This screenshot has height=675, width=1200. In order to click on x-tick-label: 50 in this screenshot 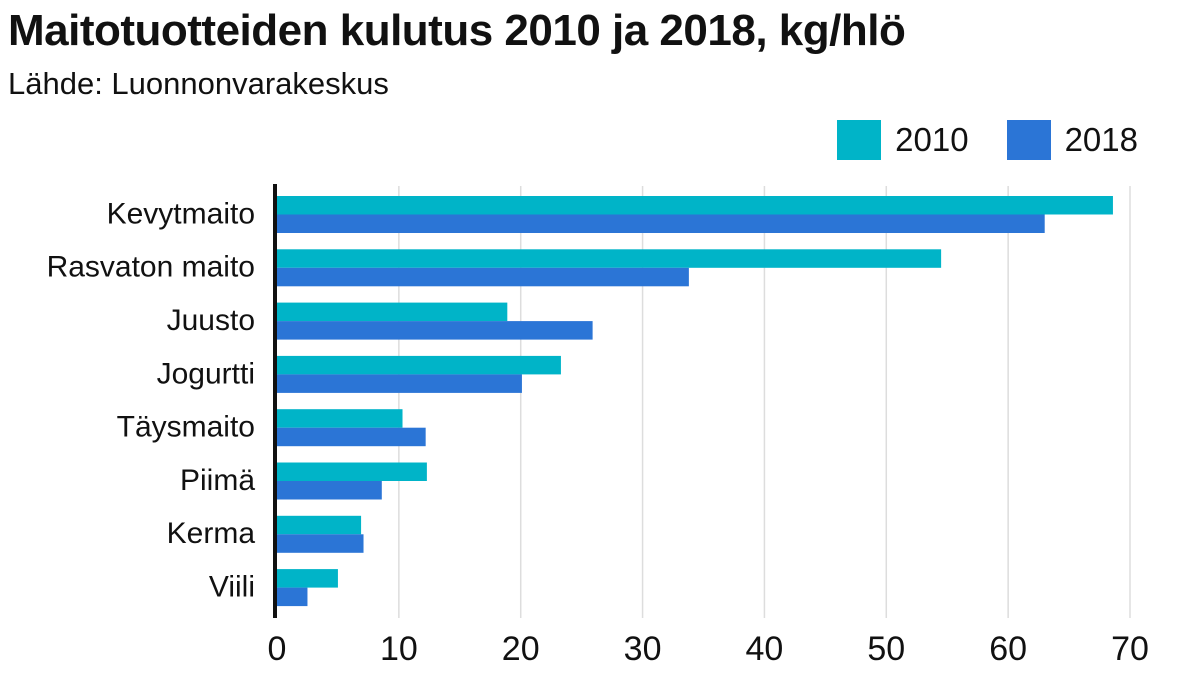, I will do `click(886, 649)`.